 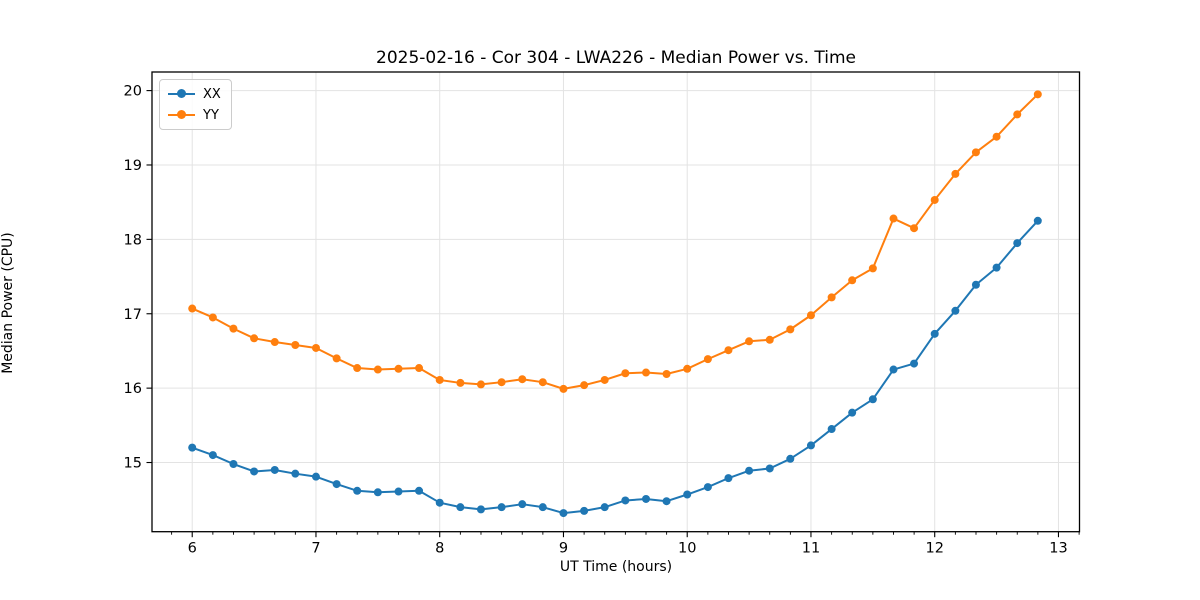 What do you see at coordinates (687, 549) in the screenshot?
I see `x-tick-label: 10` at bounding box center [687, 549].